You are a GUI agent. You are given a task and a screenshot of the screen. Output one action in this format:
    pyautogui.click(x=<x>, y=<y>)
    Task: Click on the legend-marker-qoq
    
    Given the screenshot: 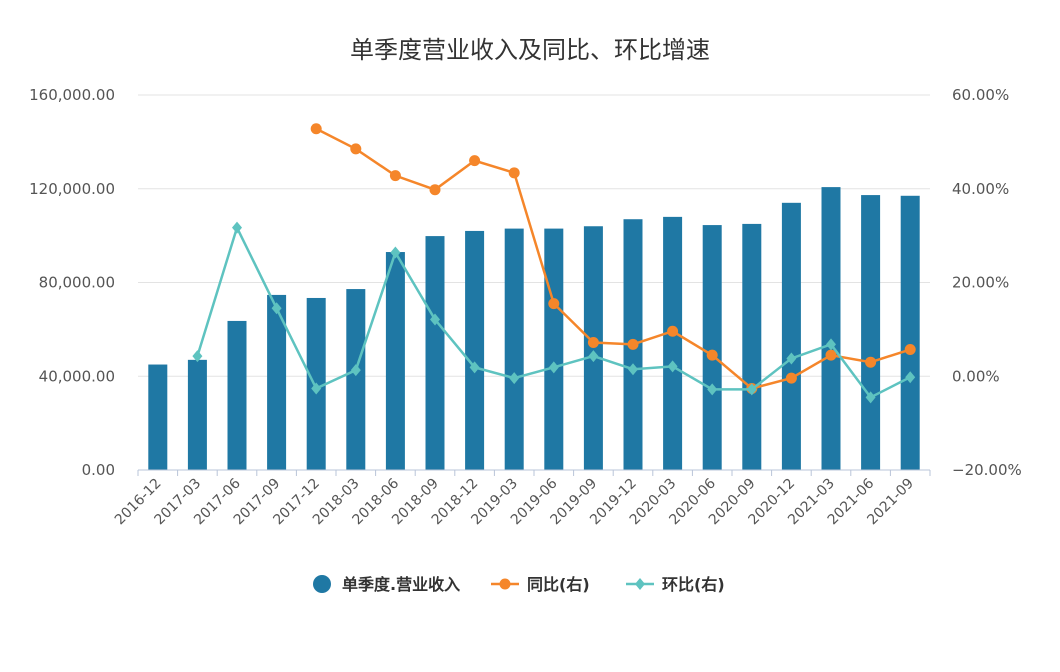 What is the action you would take?
    pyautogui.click(x=640, y=584)
    